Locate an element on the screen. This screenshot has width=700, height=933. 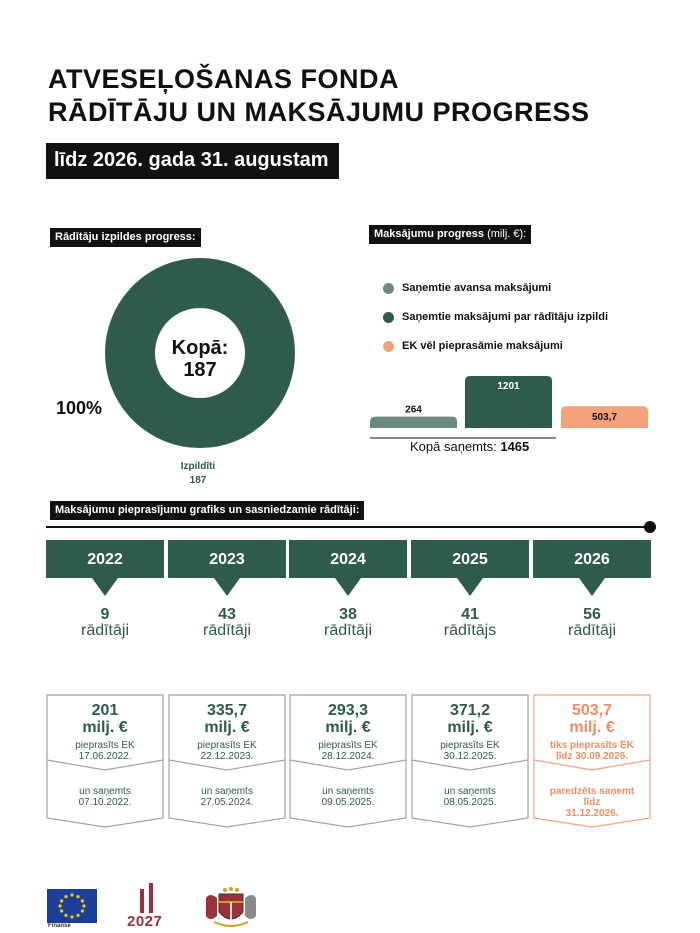
payments-section-unit: (milj. €): is located at coordinates (507, 234).